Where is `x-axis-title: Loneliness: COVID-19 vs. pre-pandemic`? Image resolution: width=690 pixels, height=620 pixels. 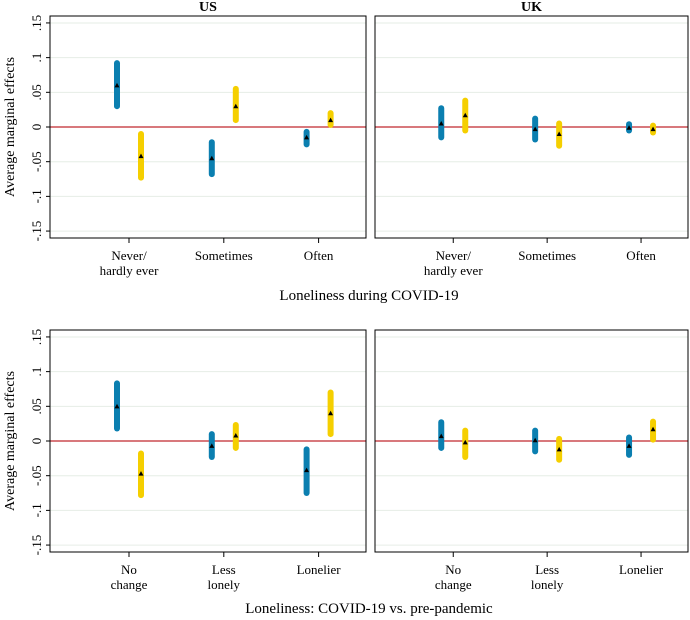 x-axis-title: Loneliness: COVID-19 vs. pre-pandemic is located at coordinates (369, 609).